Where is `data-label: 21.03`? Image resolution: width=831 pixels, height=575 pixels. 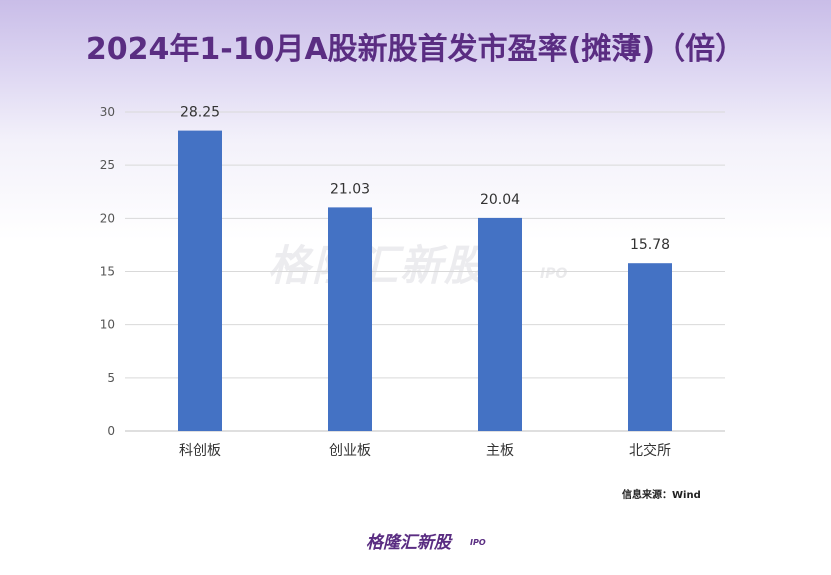
data-label: 21.03 is located at coordinates (350, 189).